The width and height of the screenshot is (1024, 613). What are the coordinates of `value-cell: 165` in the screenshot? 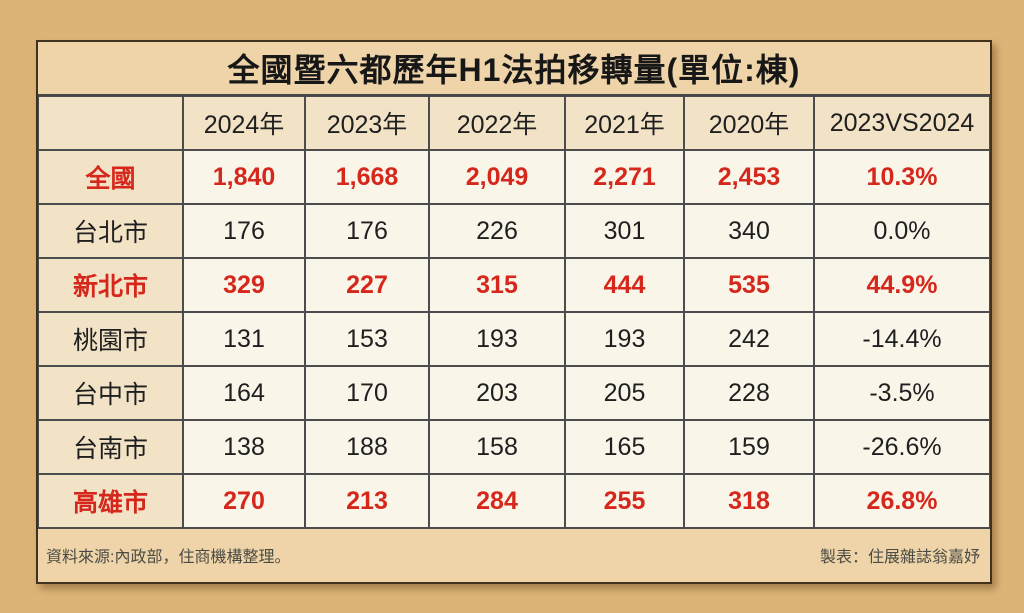 It's located at (624, 447).